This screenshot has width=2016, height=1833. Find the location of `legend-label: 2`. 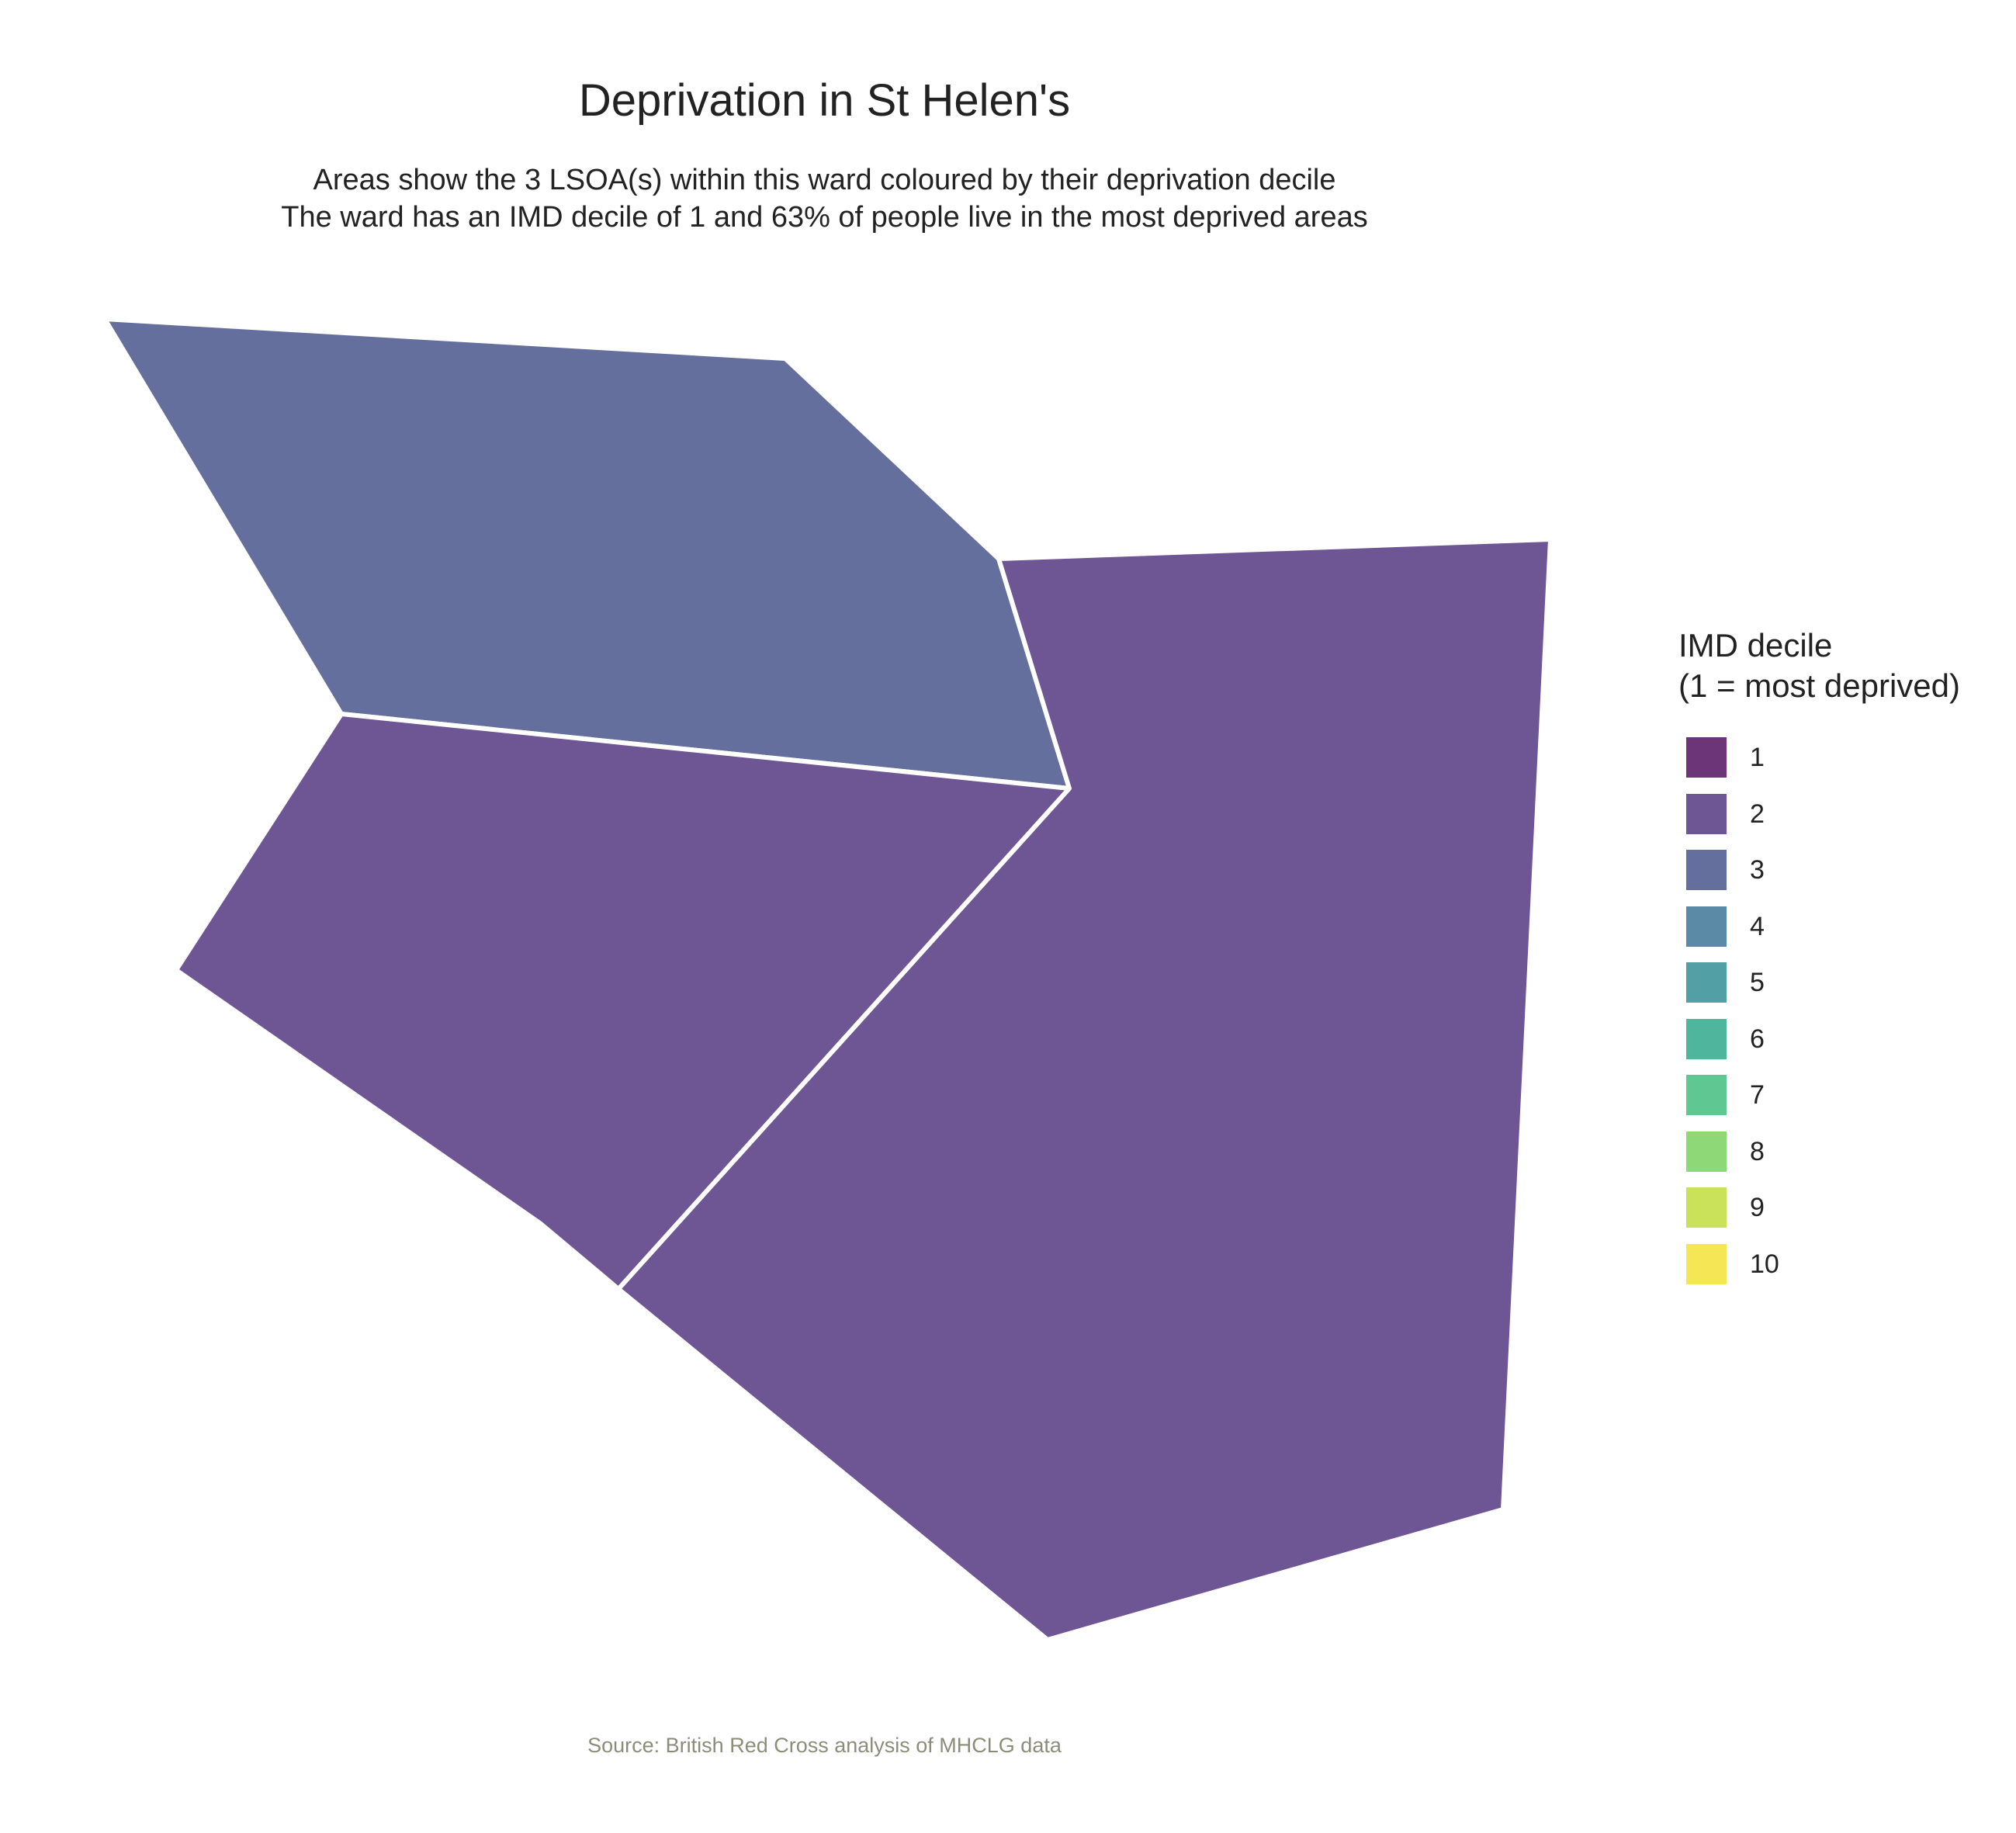

legend-label: 2 is located at coordinates (1758, 814).